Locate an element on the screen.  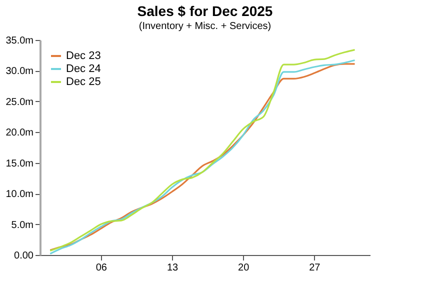
x-tick-label: 13 is located at coordinates (172, 268).